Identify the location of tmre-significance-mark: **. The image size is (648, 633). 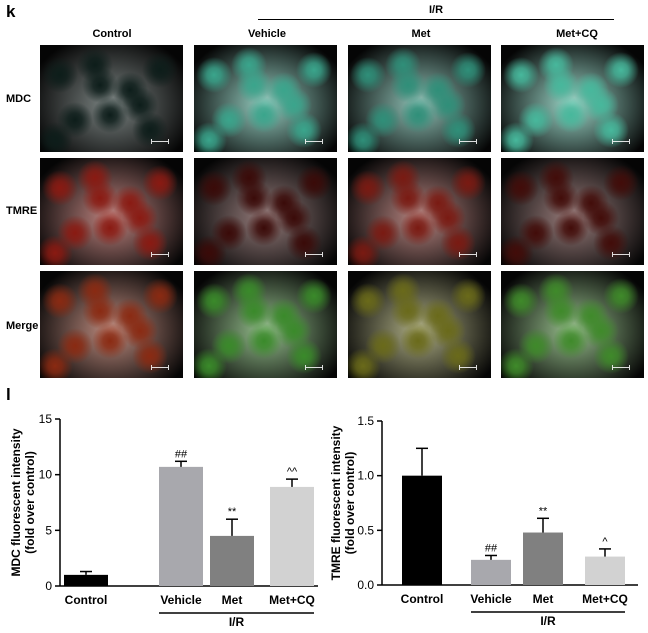
(543, 511).